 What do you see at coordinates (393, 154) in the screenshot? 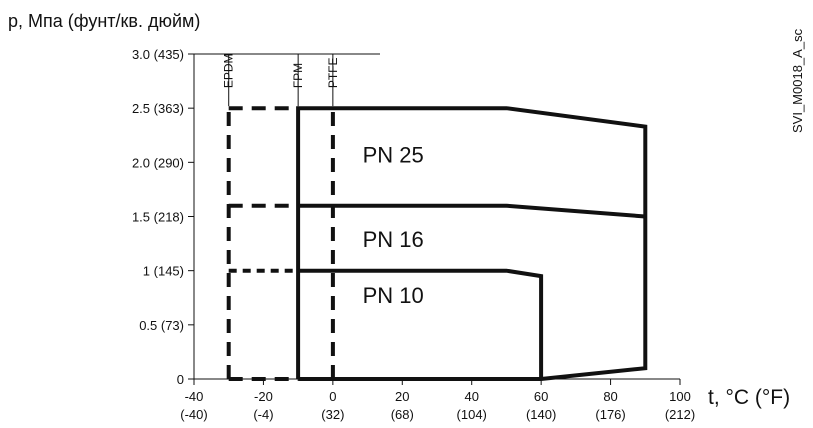
I see `series-label: PN 25` at bounding box center [393, 154].